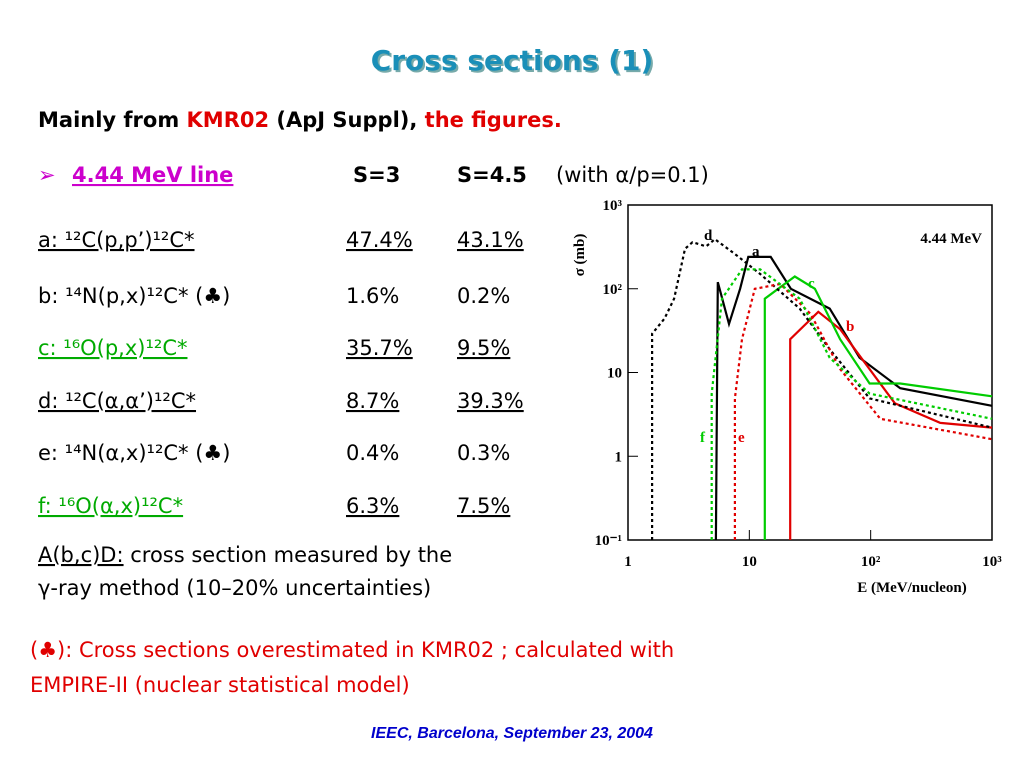 Image resolution: width=1024 pixels, height=768 pixels. I want to click on y-tick-label: 10³, so click(613, 206).